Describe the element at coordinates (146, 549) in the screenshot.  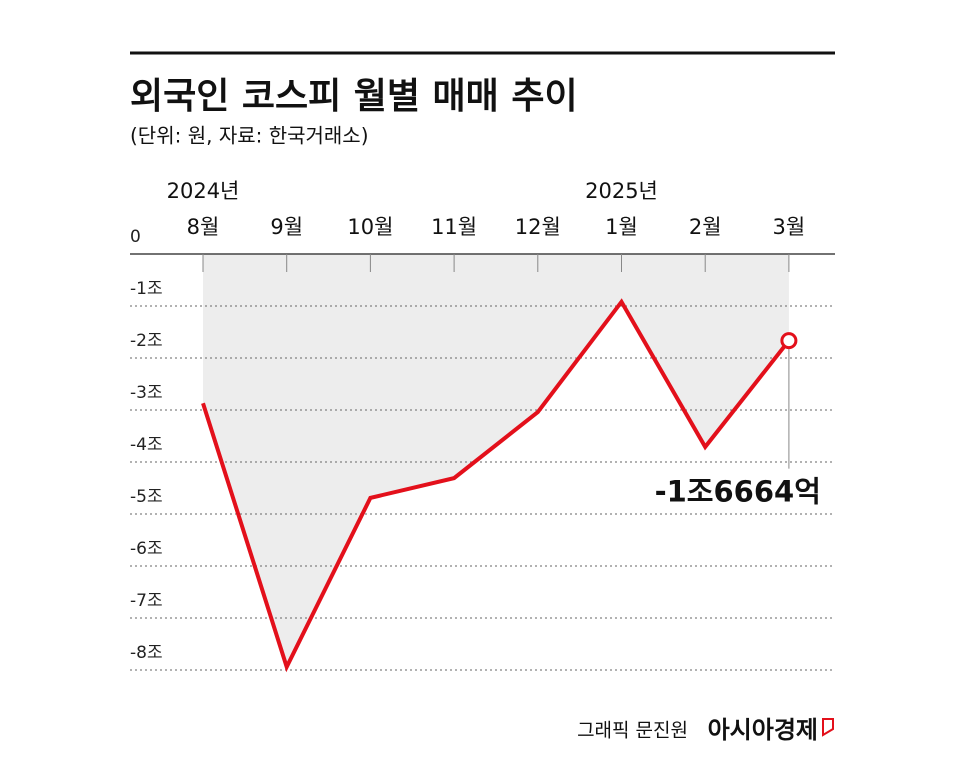
I see `y-tick-label: -6조` at that location.